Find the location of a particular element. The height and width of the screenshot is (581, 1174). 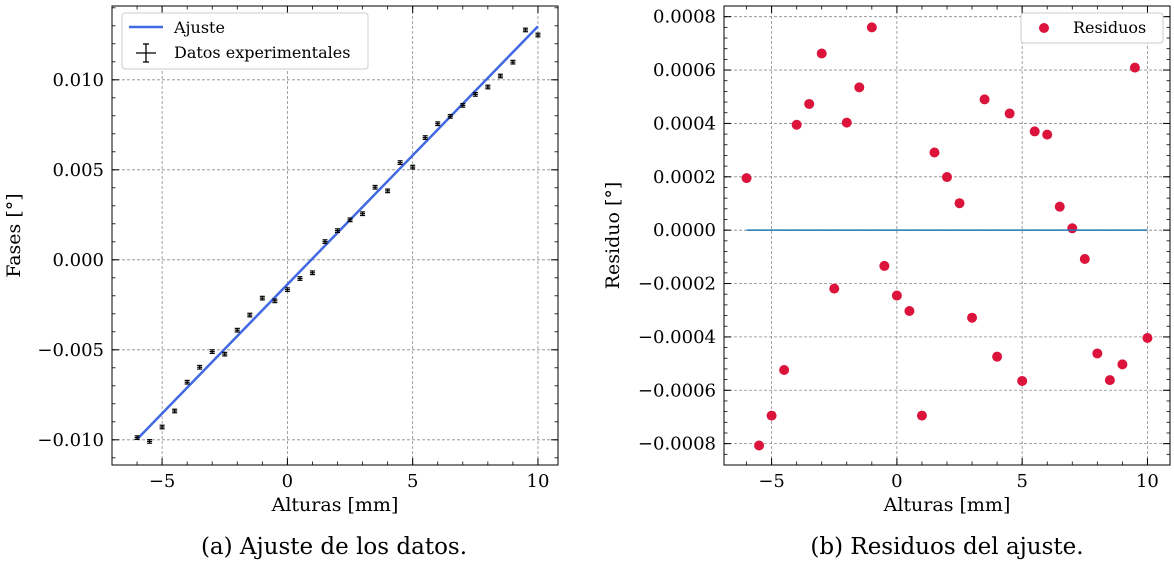

y-tick-label: 0.0000 is located at coordinates (684, 230).